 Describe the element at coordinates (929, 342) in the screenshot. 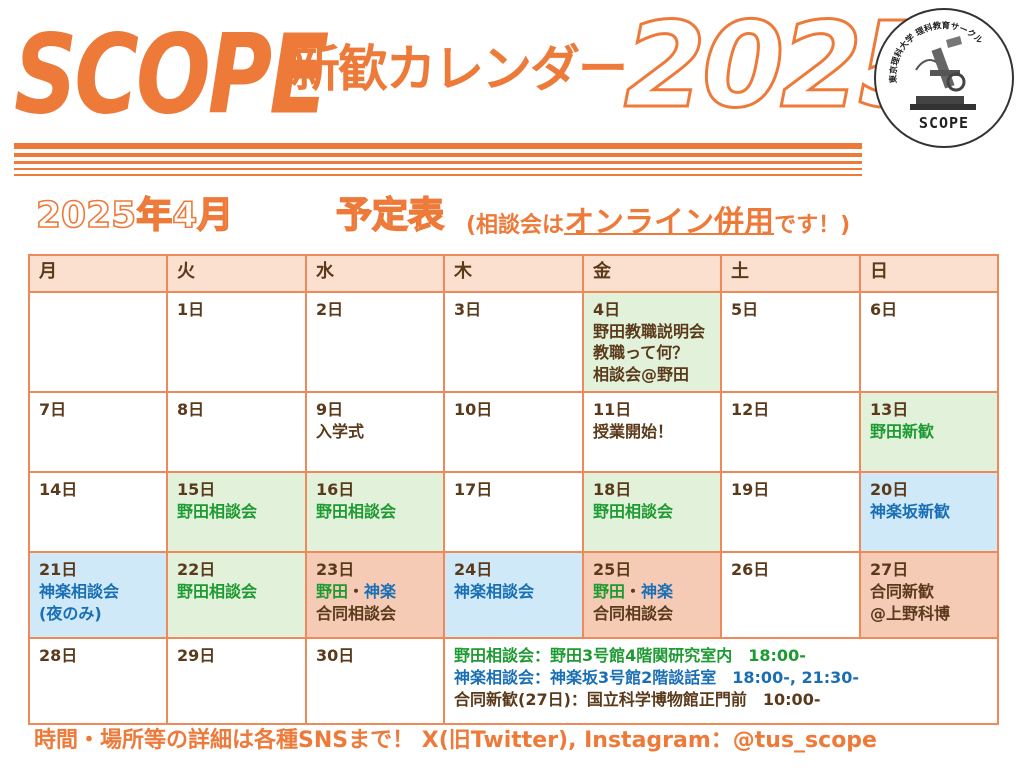

I see `calendar-day-cell: 6日` at that location.